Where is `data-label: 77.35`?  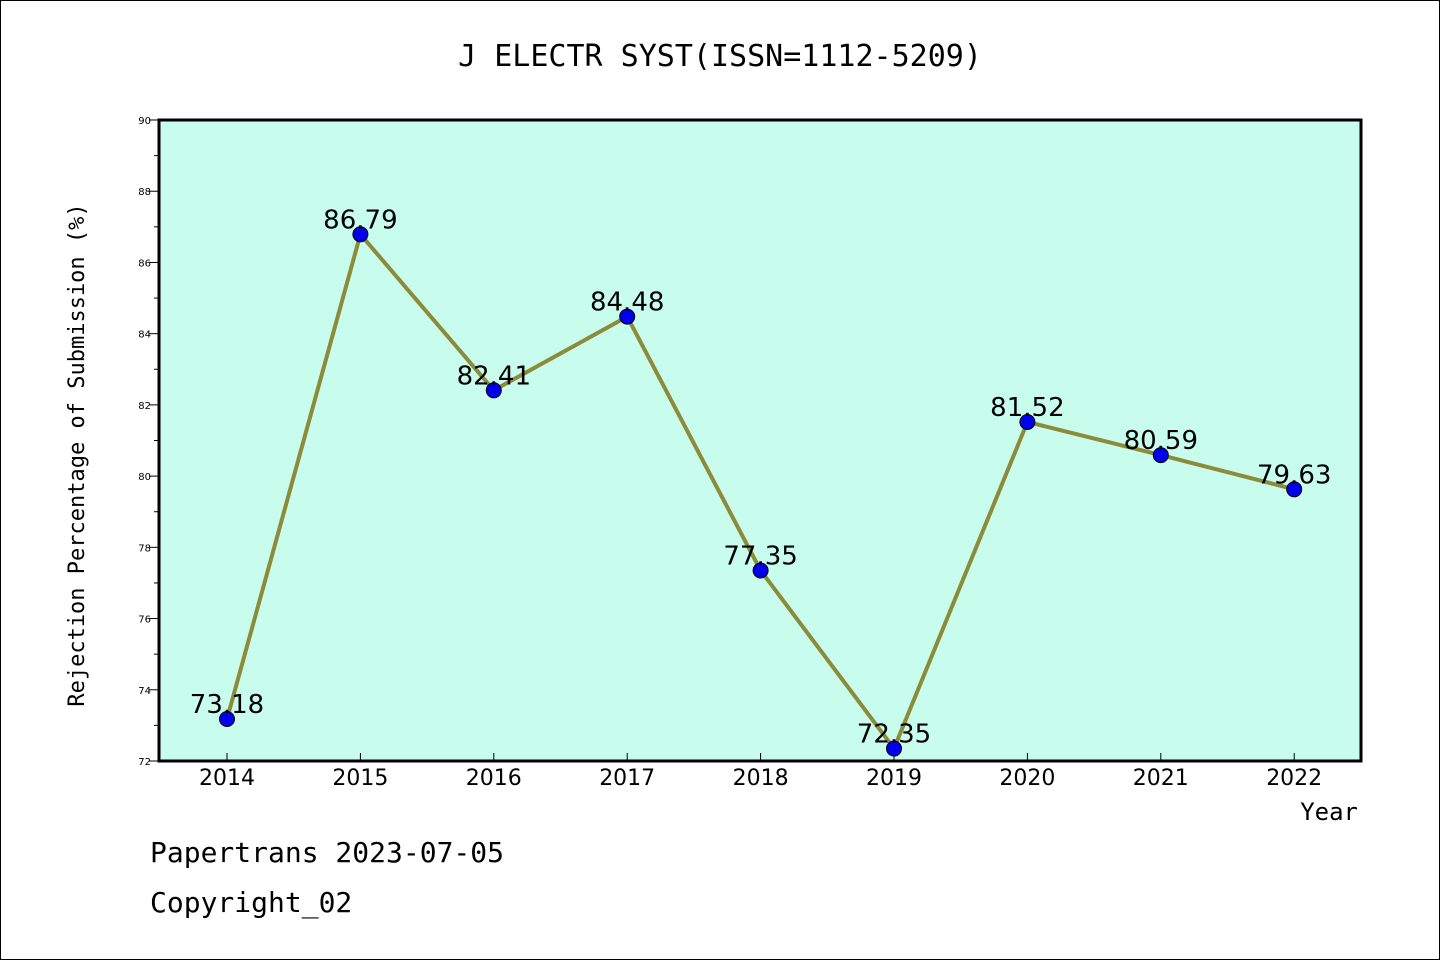
data-label: 77.35 is located at coordinates (760, 556).